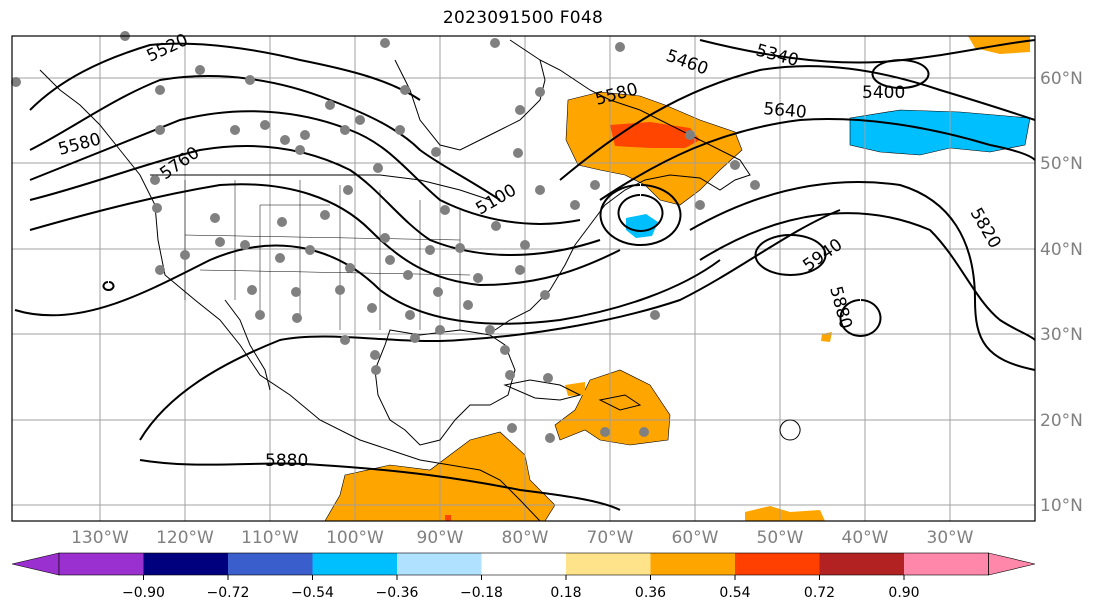  I want to click on contour-5880-south, so click(380, 485).